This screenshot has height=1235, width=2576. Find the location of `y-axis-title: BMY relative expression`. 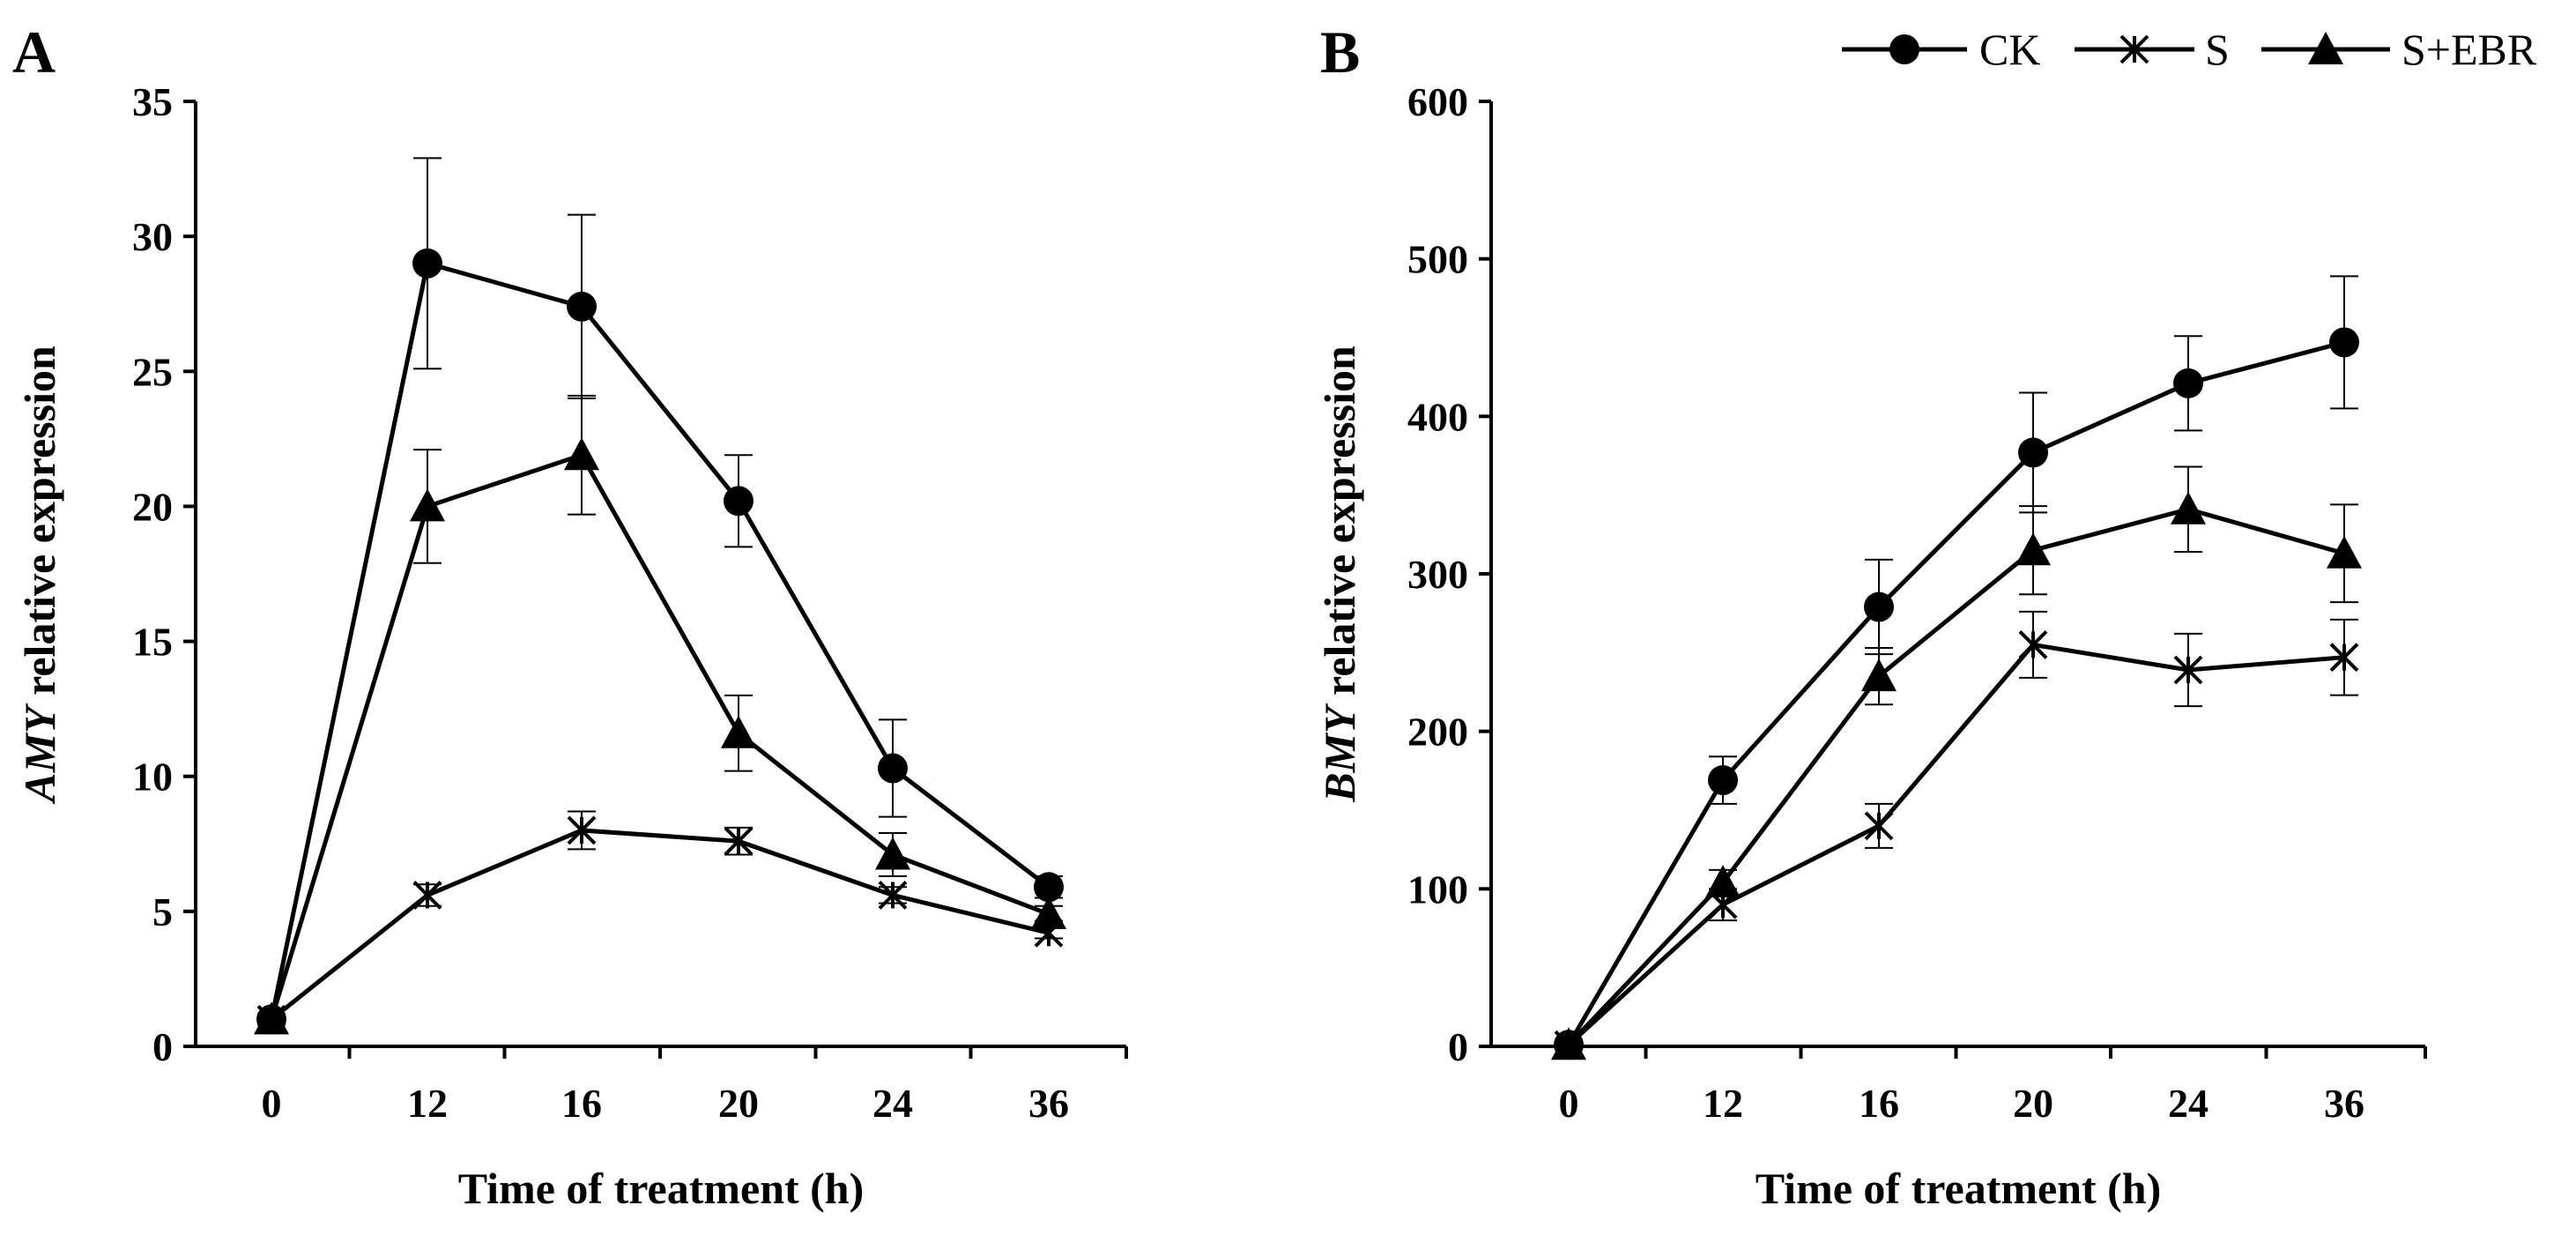

y-axis-title: BMY relative expression is located at coordinates (1339, 574).